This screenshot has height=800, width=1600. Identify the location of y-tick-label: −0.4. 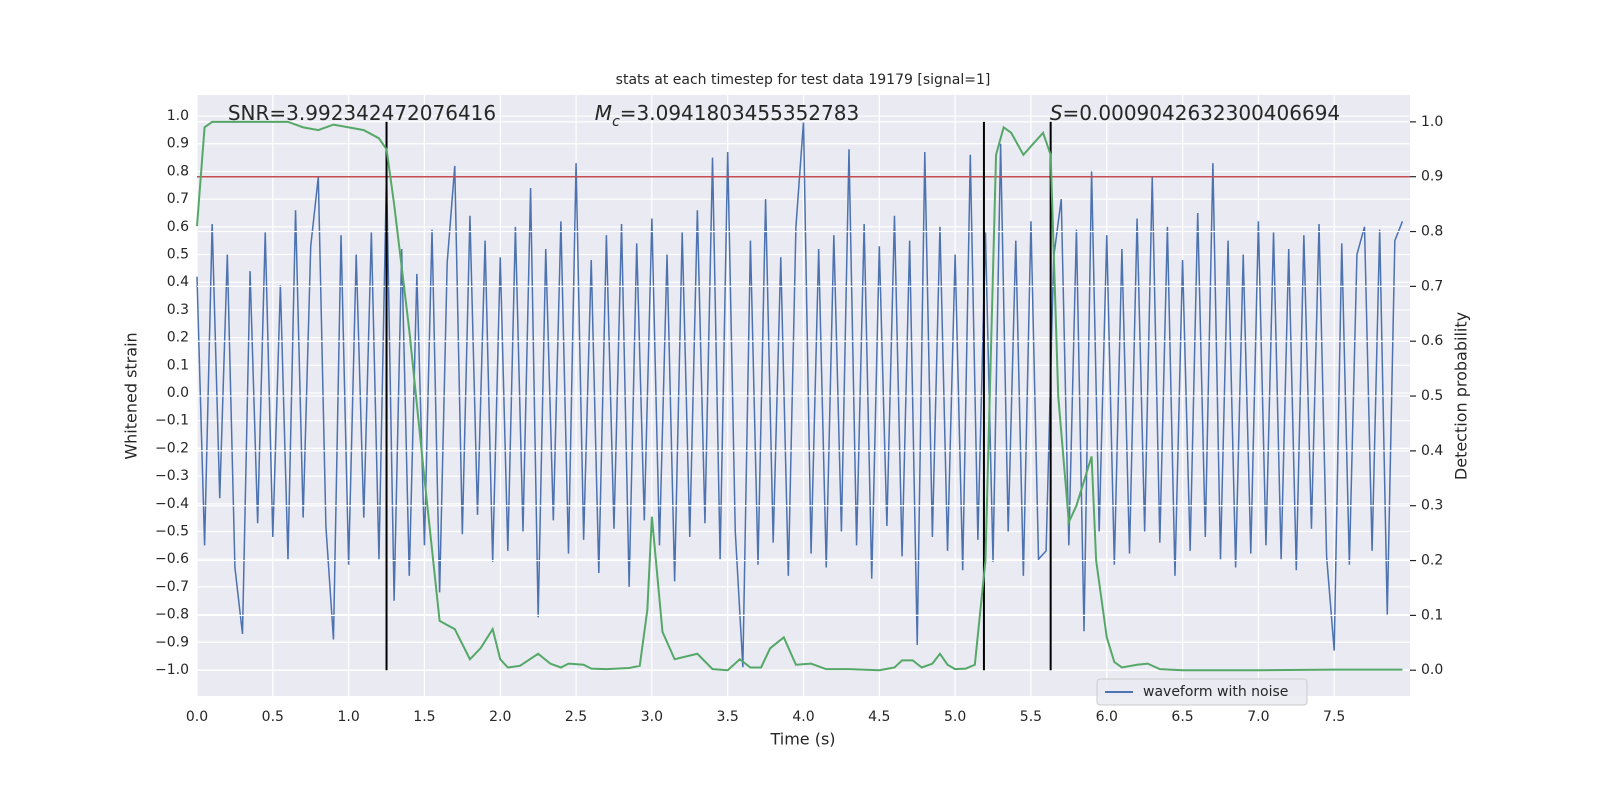
(172, 504).